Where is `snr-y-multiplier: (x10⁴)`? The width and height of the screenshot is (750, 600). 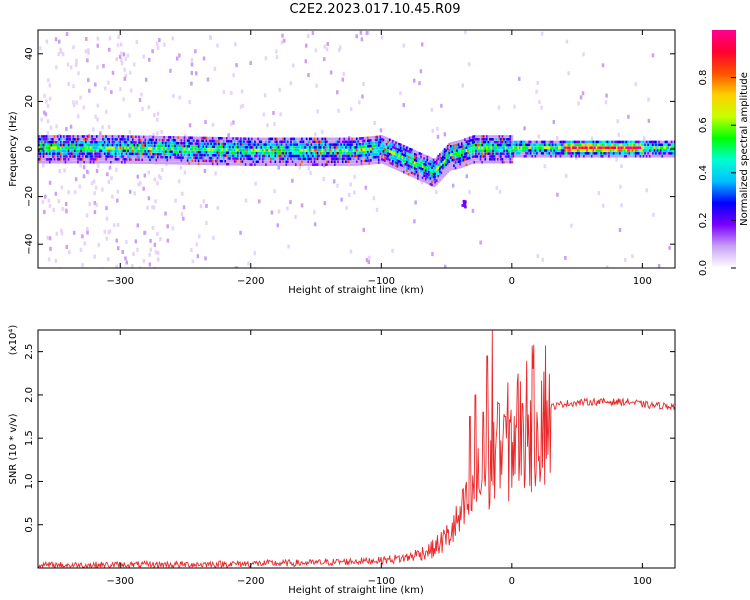 snr-y-multiplier: (x10⁴) is located at coordinates (13, 340).